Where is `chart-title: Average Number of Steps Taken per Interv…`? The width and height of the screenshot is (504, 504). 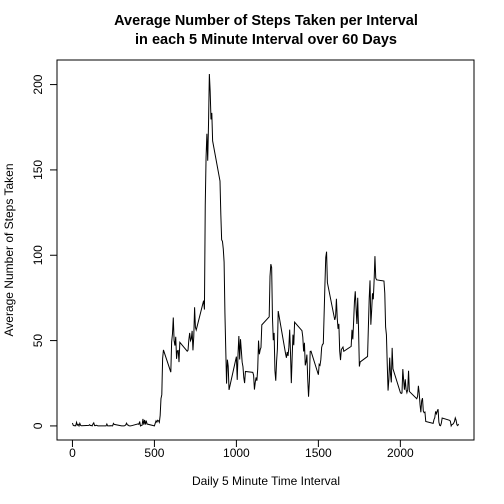 chart-title: Average Number of Steps Taken per Interv… is located at coordinates (266, 21).